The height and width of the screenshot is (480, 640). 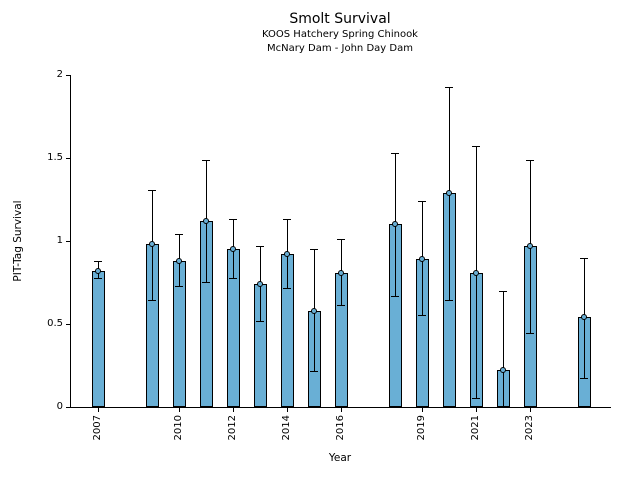 I want to click on error-cap-bottom-2013, so click(x=260, y=322).